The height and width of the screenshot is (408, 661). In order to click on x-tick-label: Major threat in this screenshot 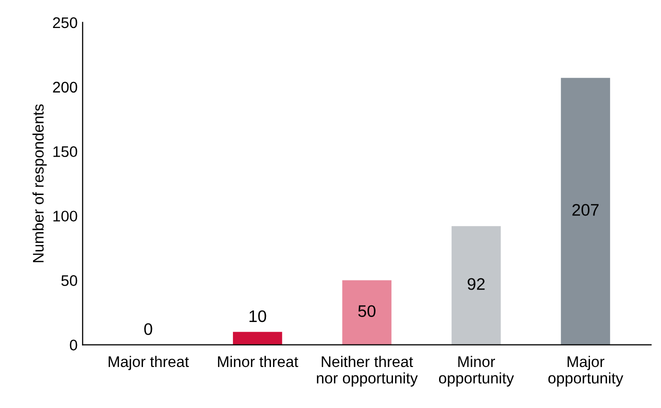, I will do `click(148, 363)`.